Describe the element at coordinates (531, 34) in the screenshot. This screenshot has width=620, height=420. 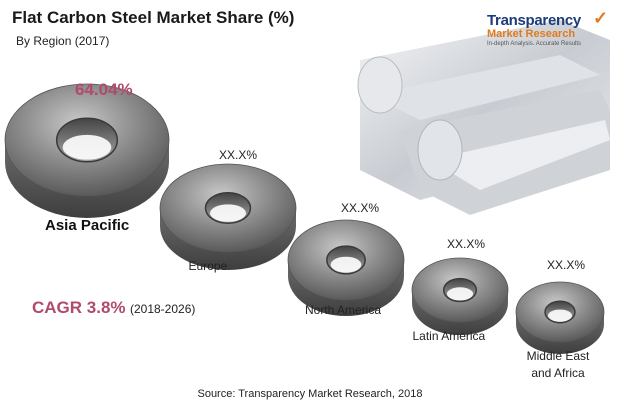
I see `logo-line2: Market Research` at that location.